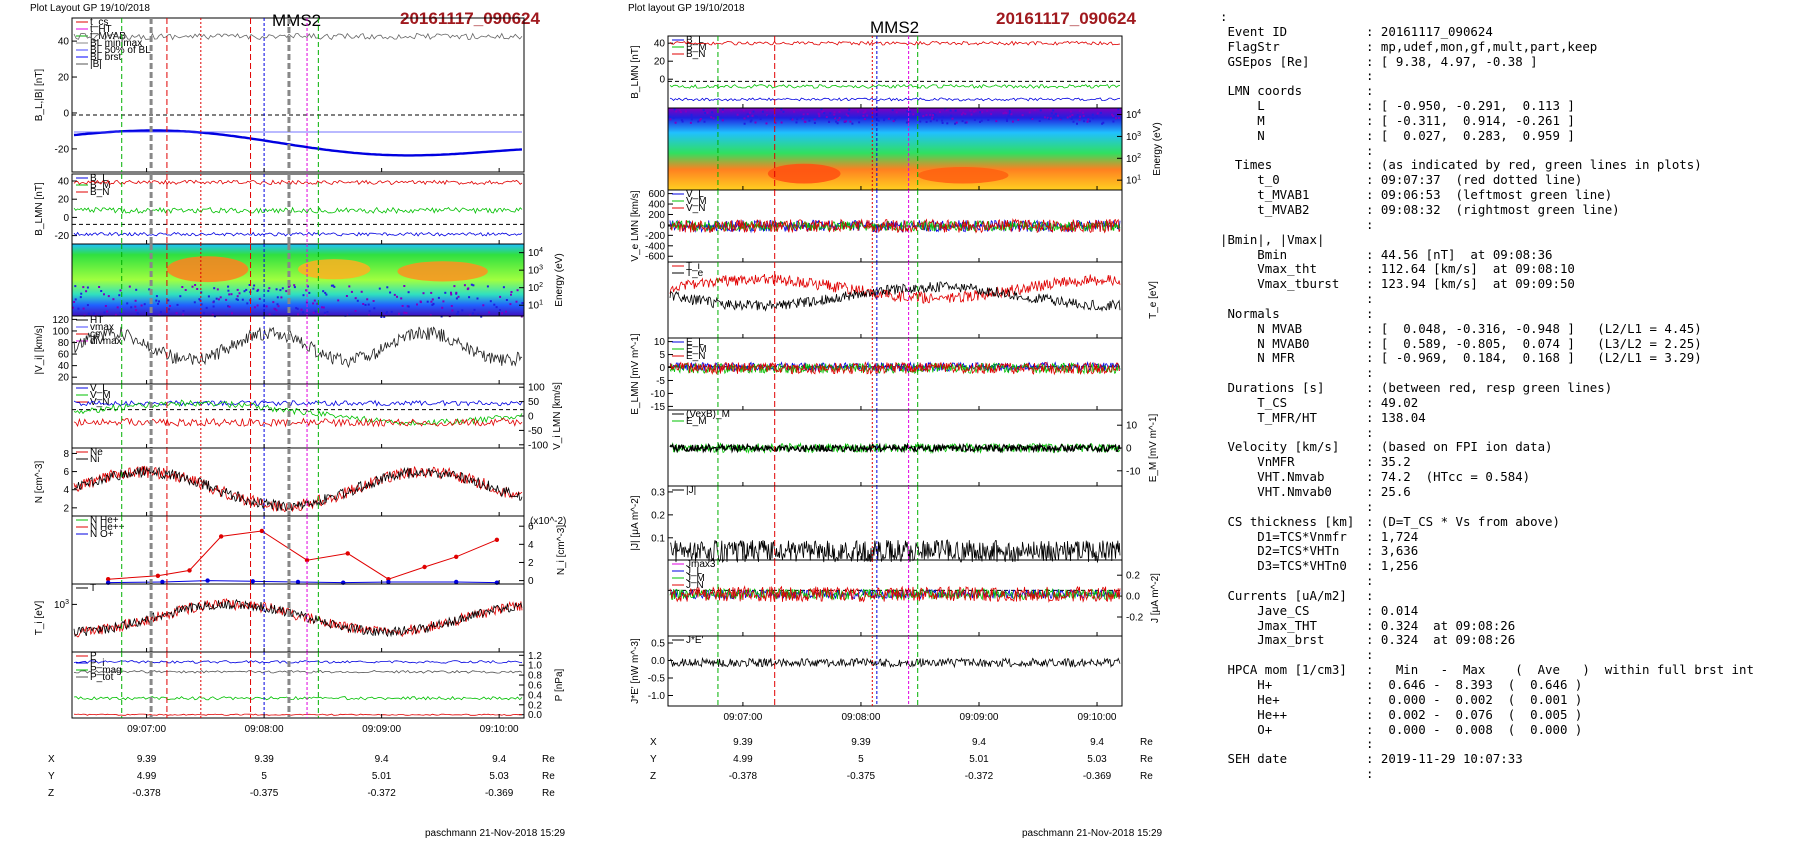 The height and width of the screenshot is (841, 1804). Describe the element at coordinates (1510, 195) in the screenshot. I see `info-line: t_MVAB1: 09:06:53 (leftmost green line)` at that location.